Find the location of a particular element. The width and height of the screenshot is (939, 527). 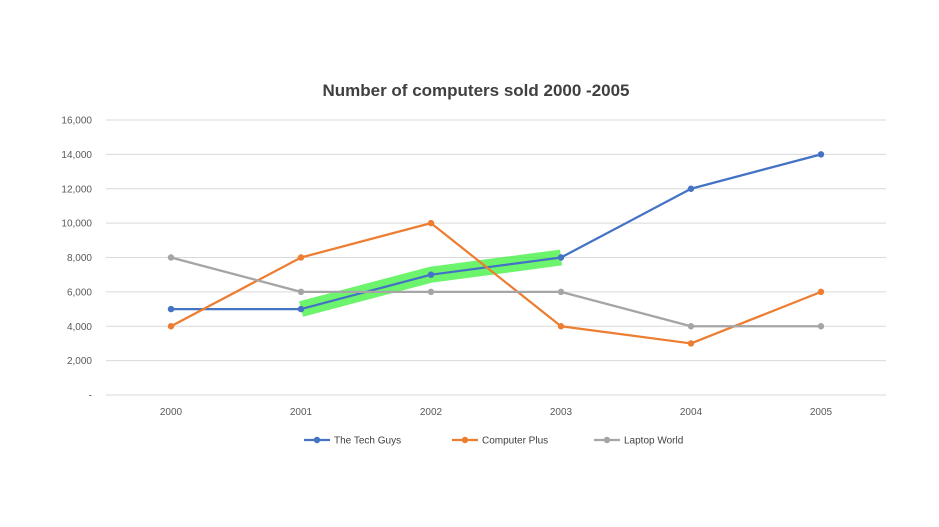

y-tick-label: 14,000 is located at coordinates (76, 155).